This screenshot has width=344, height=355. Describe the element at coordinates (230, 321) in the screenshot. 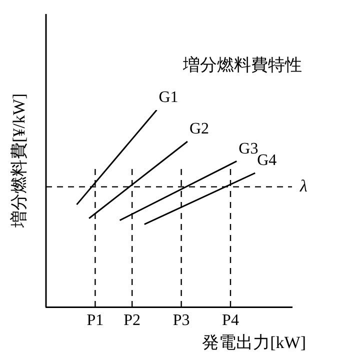

I see `x-tick-label: P4` at that location.